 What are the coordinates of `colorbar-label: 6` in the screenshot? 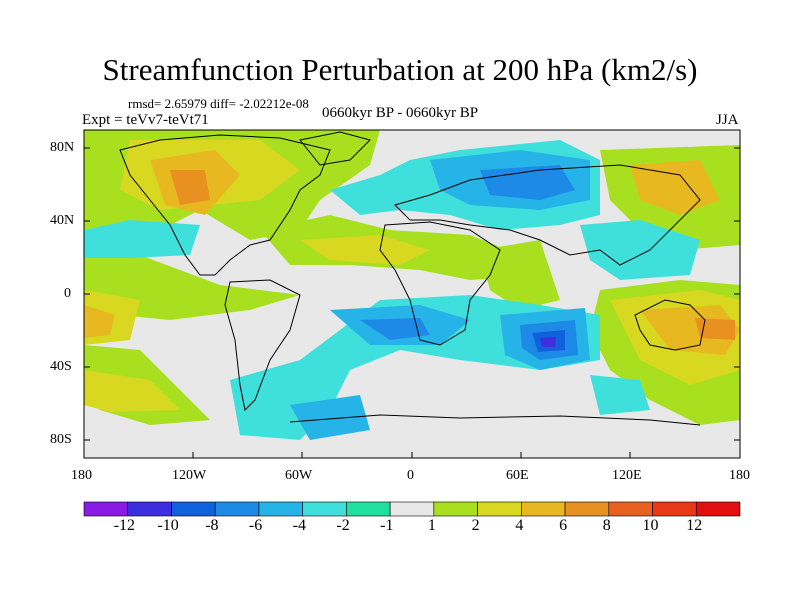 It's located at (563, 525).